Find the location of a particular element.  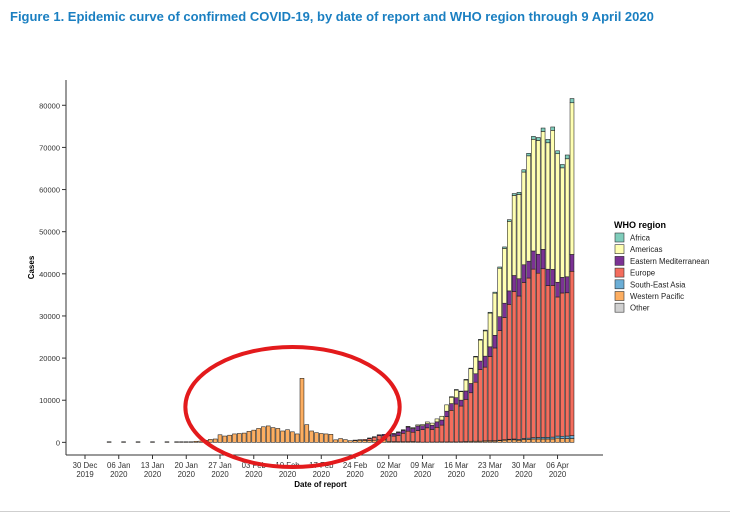

y-tick-label: 50000 is located at coordinates (49, 232).